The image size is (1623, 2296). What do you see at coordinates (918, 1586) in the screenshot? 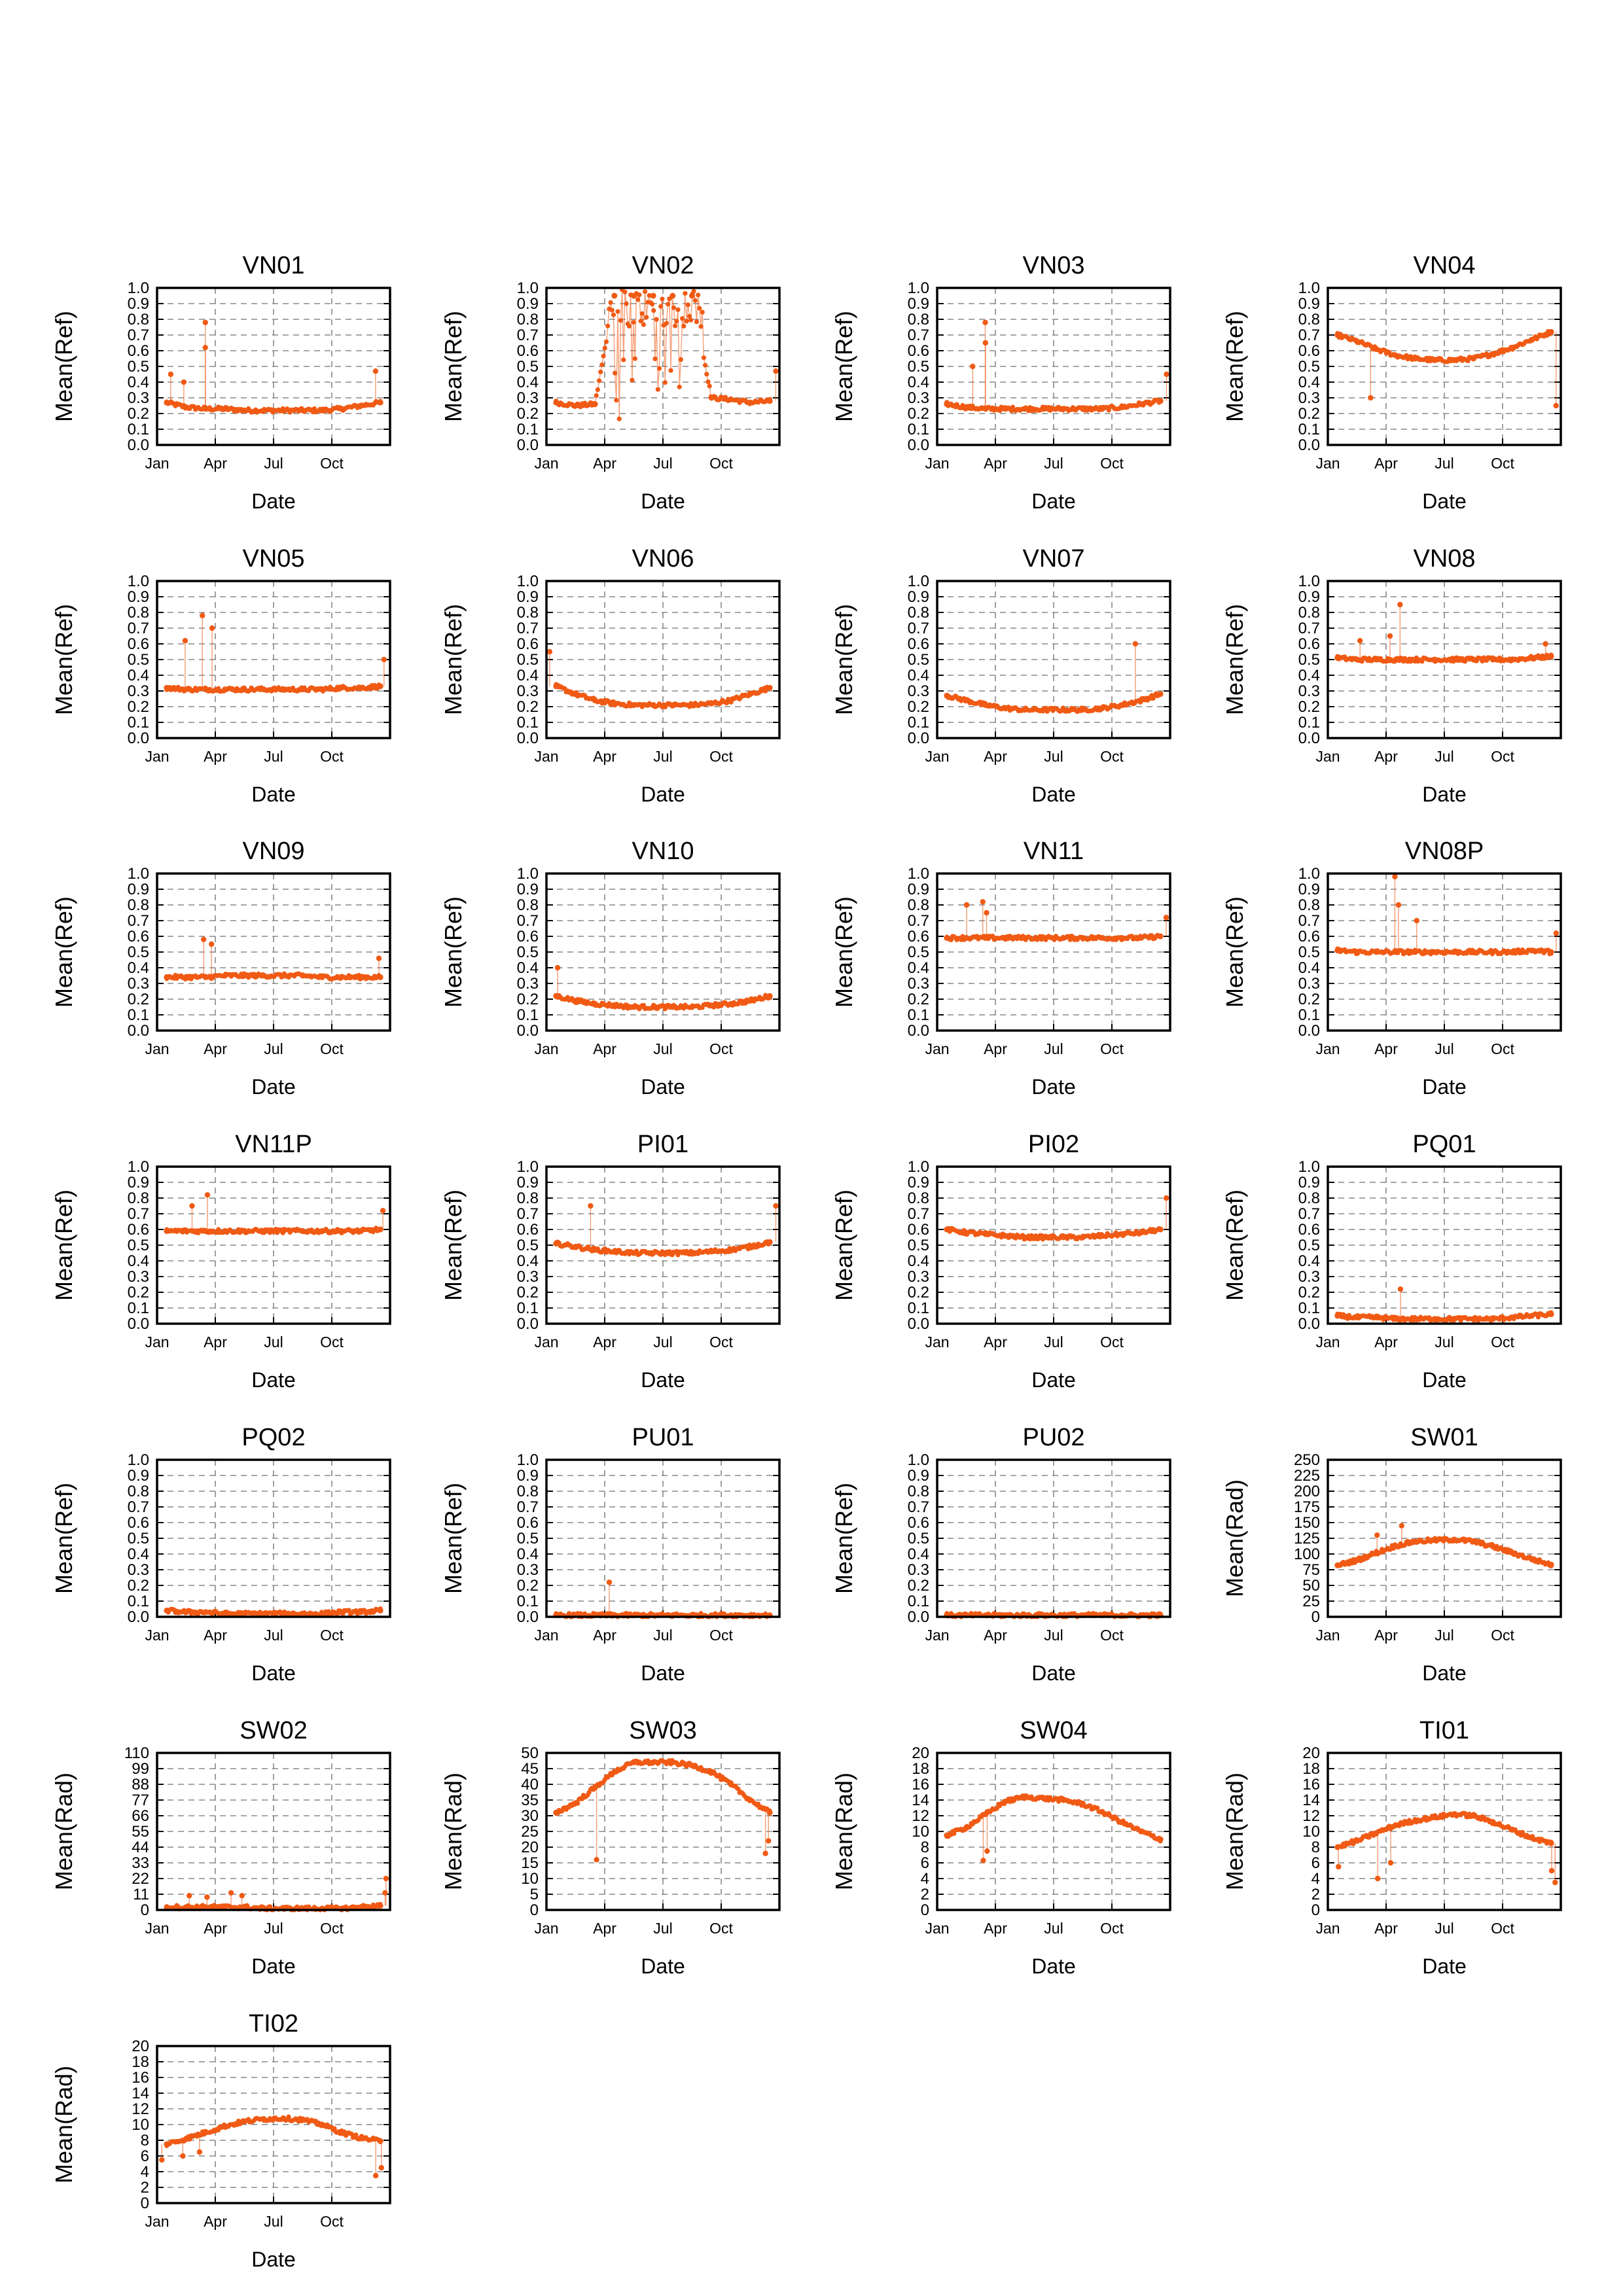
I see `y-tick-label: 0.2` at bounding box center [918, 1586].